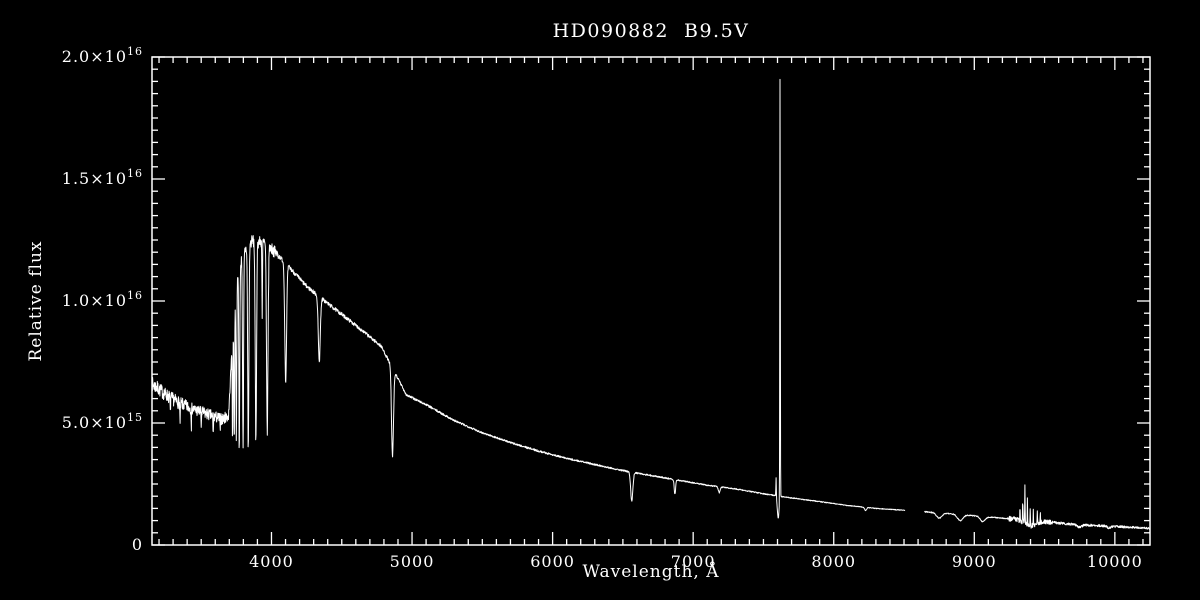 This screenshot has width=1200, height=600. What do you see at coordinates (137, 544) in the screenshot?
I see `y-tick-label: 0` at bounding box center [137, 544].